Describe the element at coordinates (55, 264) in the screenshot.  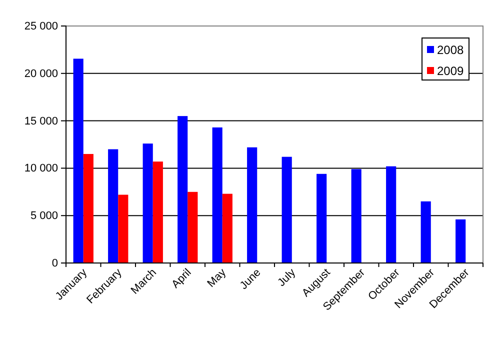
I see `y-tick-label: 0` at that location.